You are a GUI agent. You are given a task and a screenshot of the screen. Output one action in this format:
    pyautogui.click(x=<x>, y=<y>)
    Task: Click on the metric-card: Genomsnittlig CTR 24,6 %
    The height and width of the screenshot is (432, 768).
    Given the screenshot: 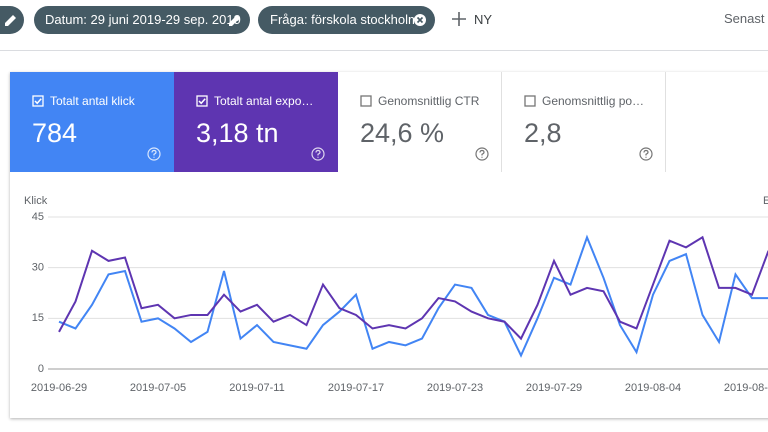 What is the action you would take?
    pyautogui.click(x=420, y=122)
    